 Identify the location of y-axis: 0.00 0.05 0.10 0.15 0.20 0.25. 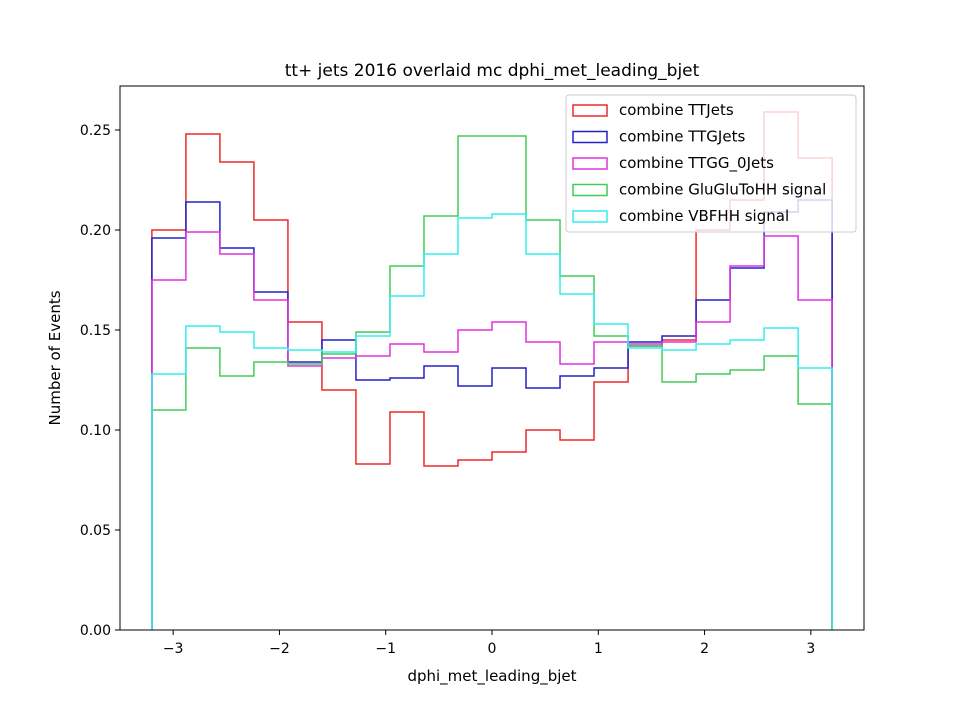
(100, 381).